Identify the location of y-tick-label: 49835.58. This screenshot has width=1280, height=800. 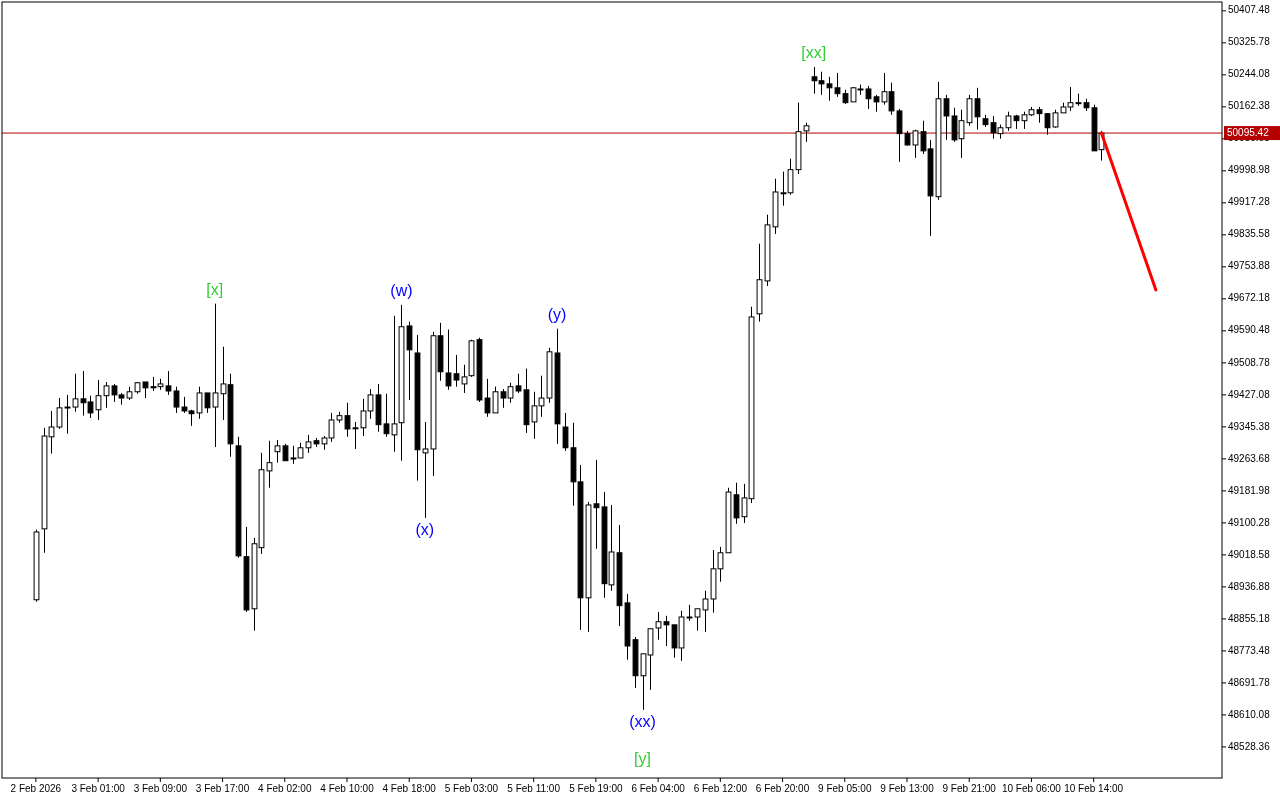
(1249, 234).